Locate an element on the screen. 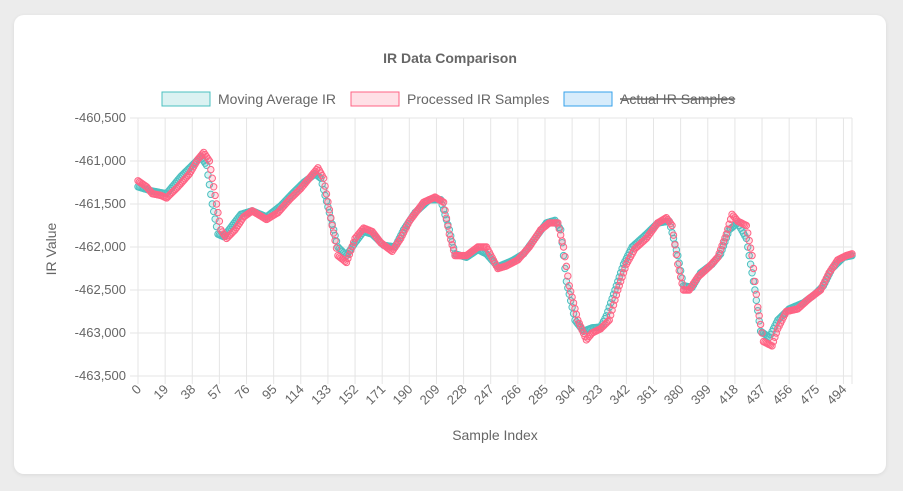 This screenshot has height=491, width=903. y-tick-label: -463,000 is located at coordinates (100, 332).